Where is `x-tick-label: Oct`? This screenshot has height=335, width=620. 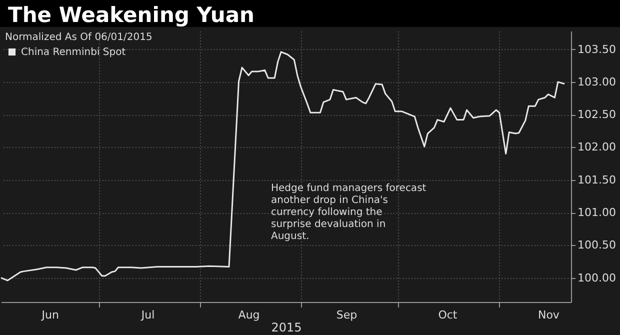
x-tick-label: Oct is located at coordinates (448, 315).